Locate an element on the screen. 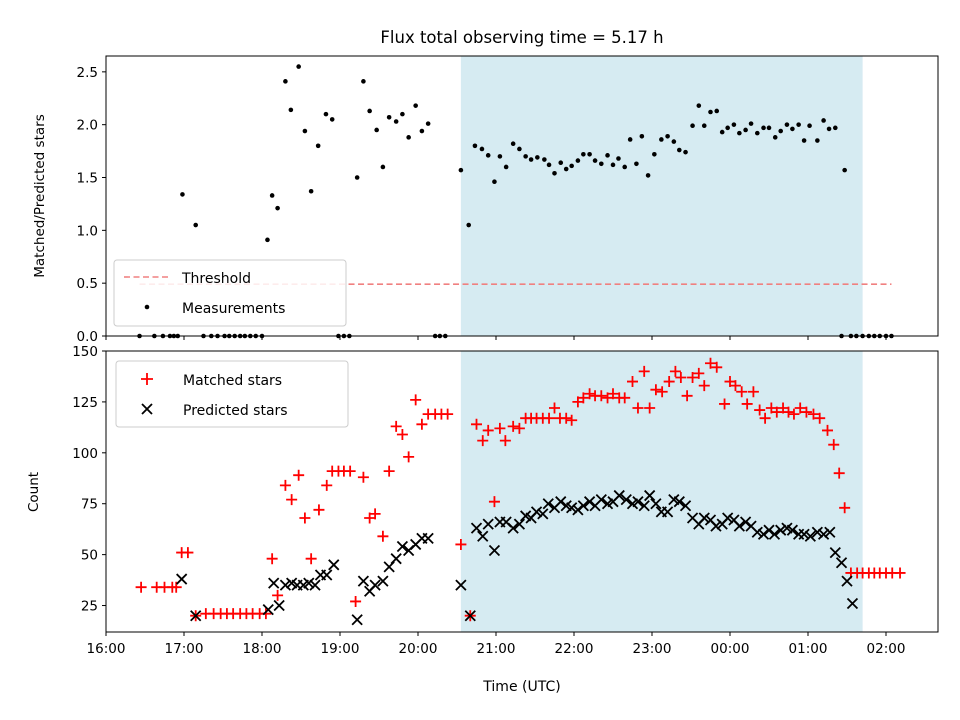 Image resolution: width=960 pixels, height=720 pixels. x-tick-label: 19:00 is located at coordinates (340, 649).